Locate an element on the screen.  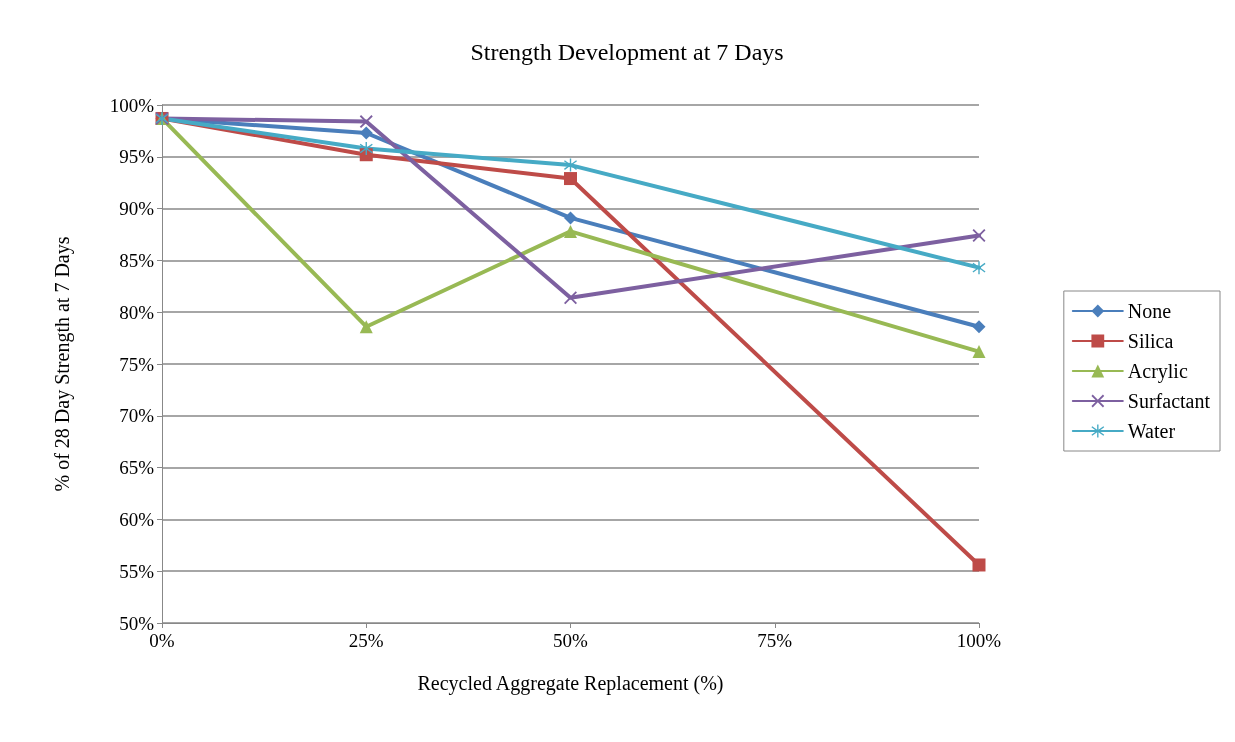
y-tick-label: 65% is located at coordinates (137, 468).